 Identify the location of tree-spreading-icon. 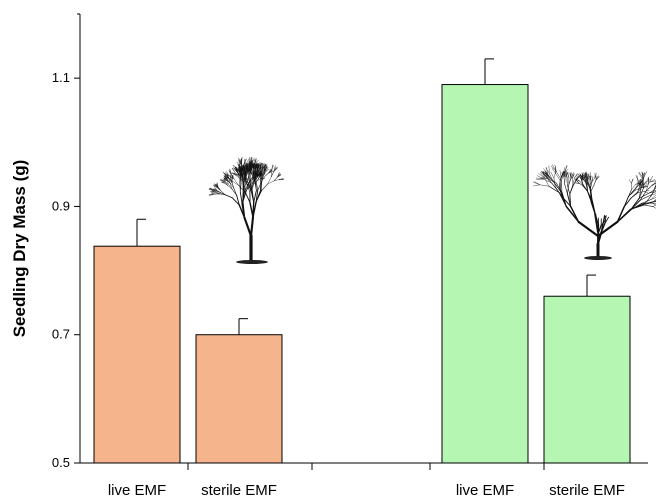
(594, 212).